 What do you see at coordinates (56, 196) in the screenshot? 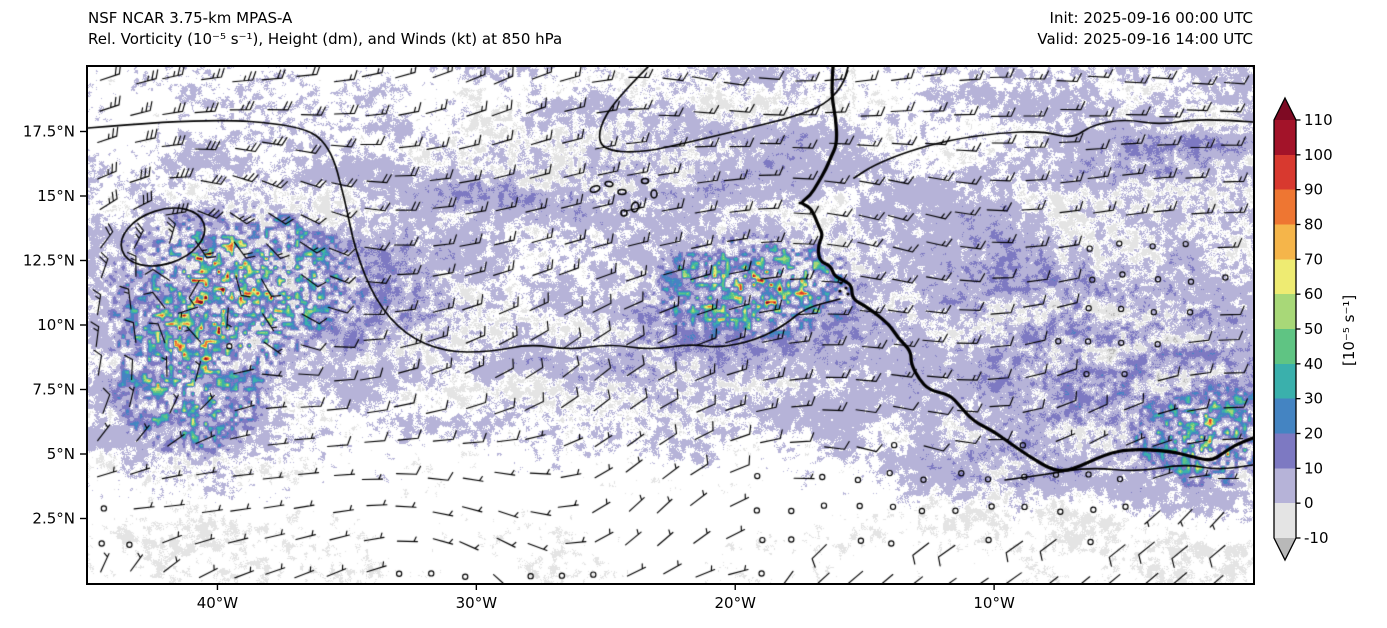
I see `y-tick-label: 15°N` at bounding box center [56, 196].